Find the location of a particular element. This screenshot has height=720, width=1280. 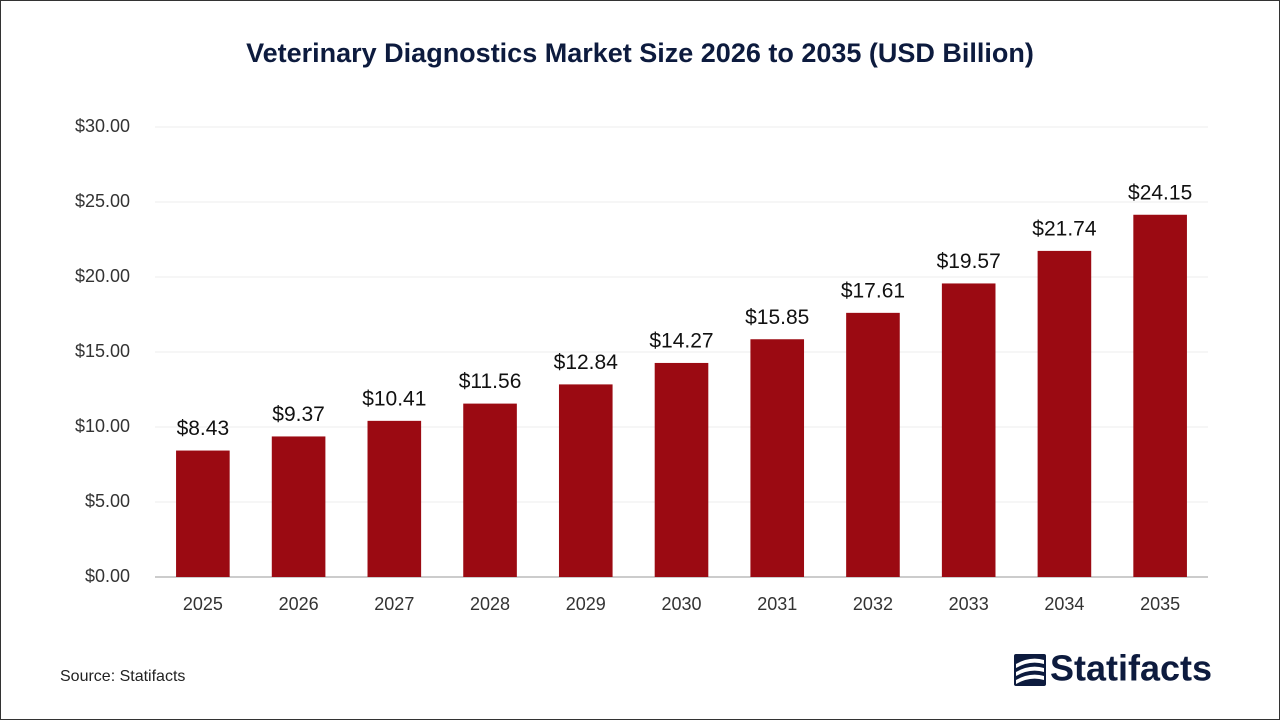

x-tick-label: 2025 is located at coordinates (203, 604).